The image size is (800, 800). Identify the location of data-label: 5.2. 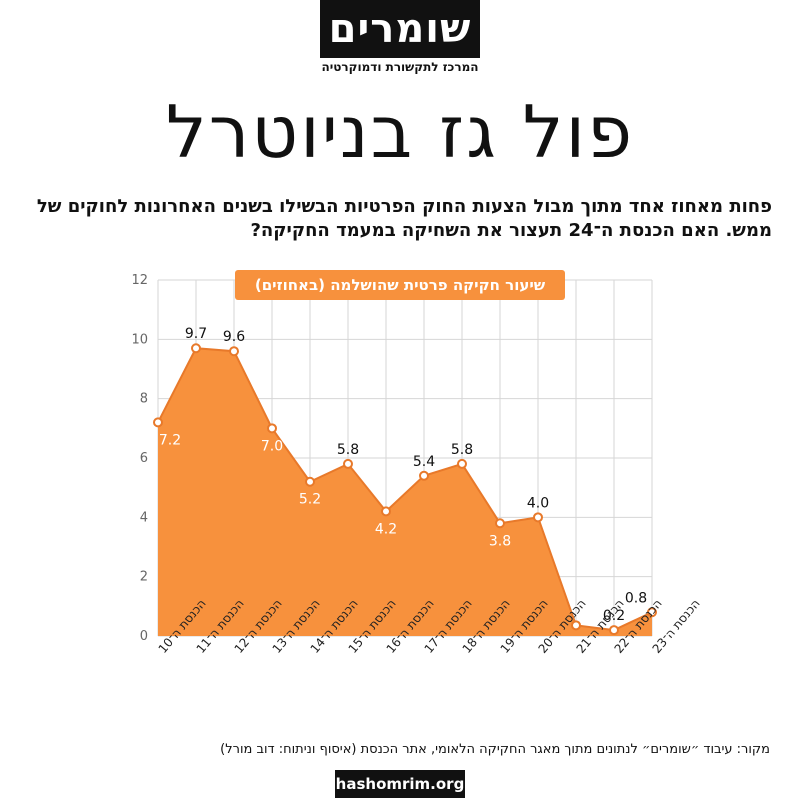
(310, 500).